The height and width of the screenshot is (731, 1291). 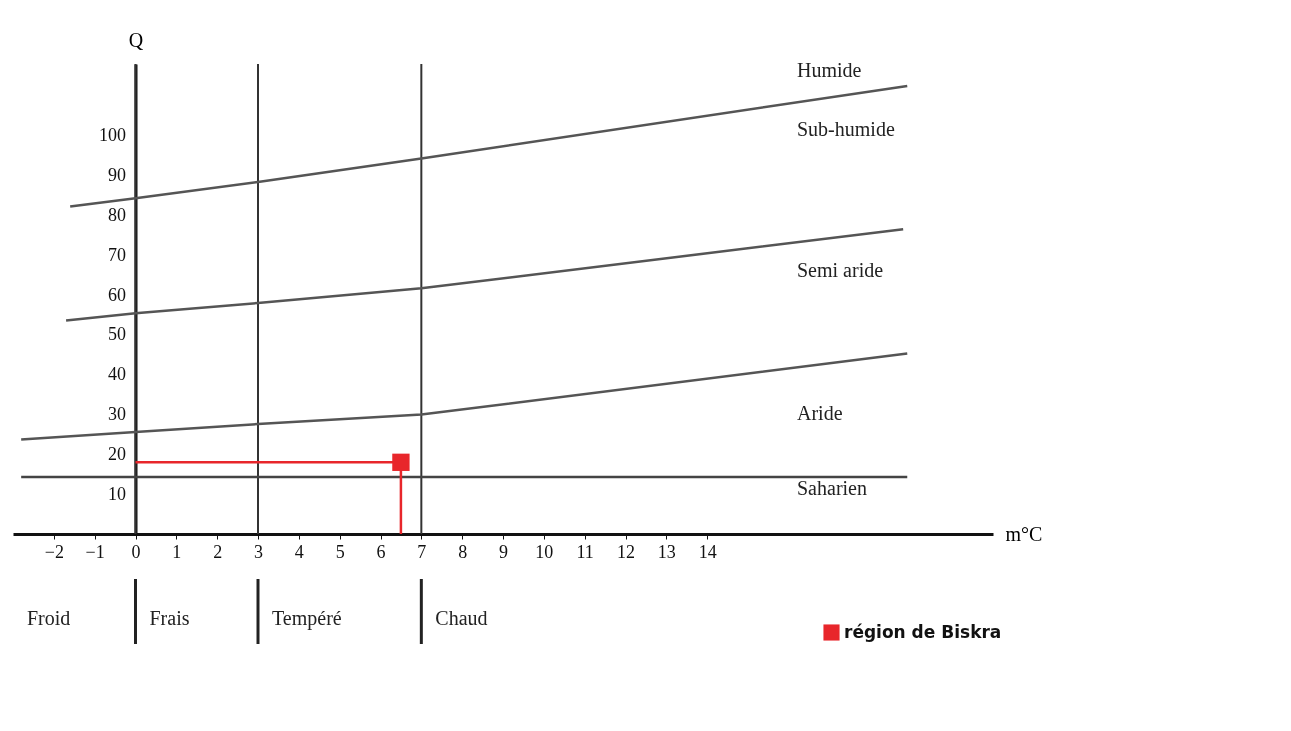 I want to click on y-tick-label: 40, so click(x=117, y=374).